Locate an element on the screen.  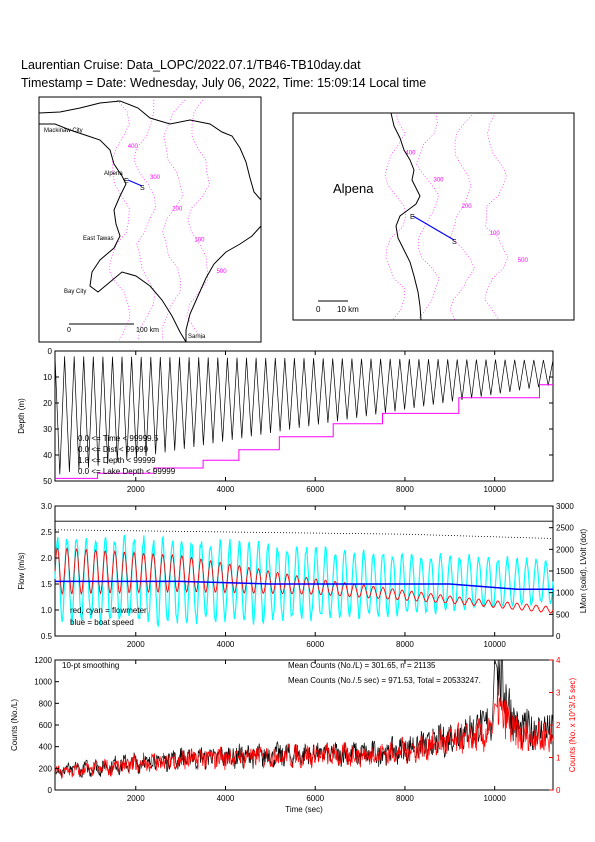
flow-ytick-label: 2.5 is located at coordinates (47, 532).